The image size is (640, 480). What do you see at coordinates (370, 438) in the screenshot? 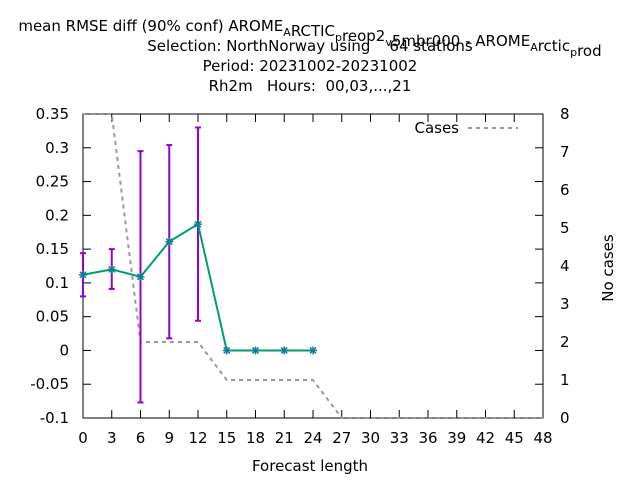
I see `x-tick-label: 30` at bounding box center [370, 438].